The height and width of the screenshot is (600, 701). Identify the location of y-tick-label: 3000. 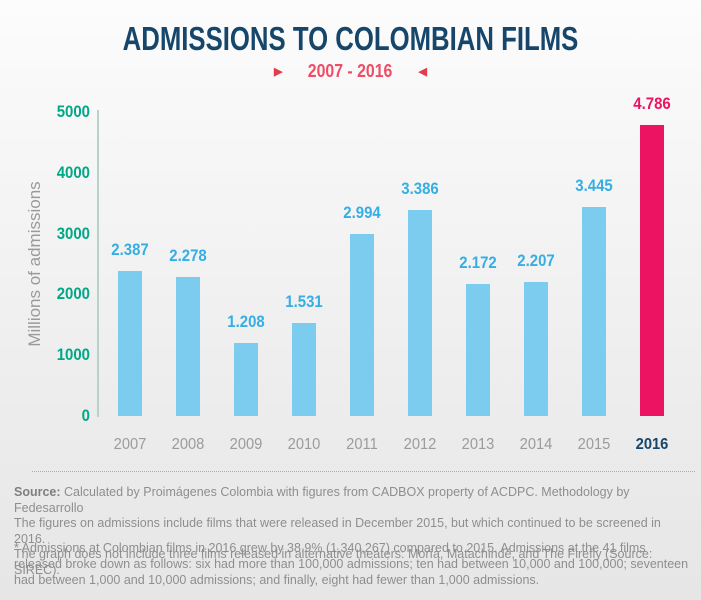
(73, 233).